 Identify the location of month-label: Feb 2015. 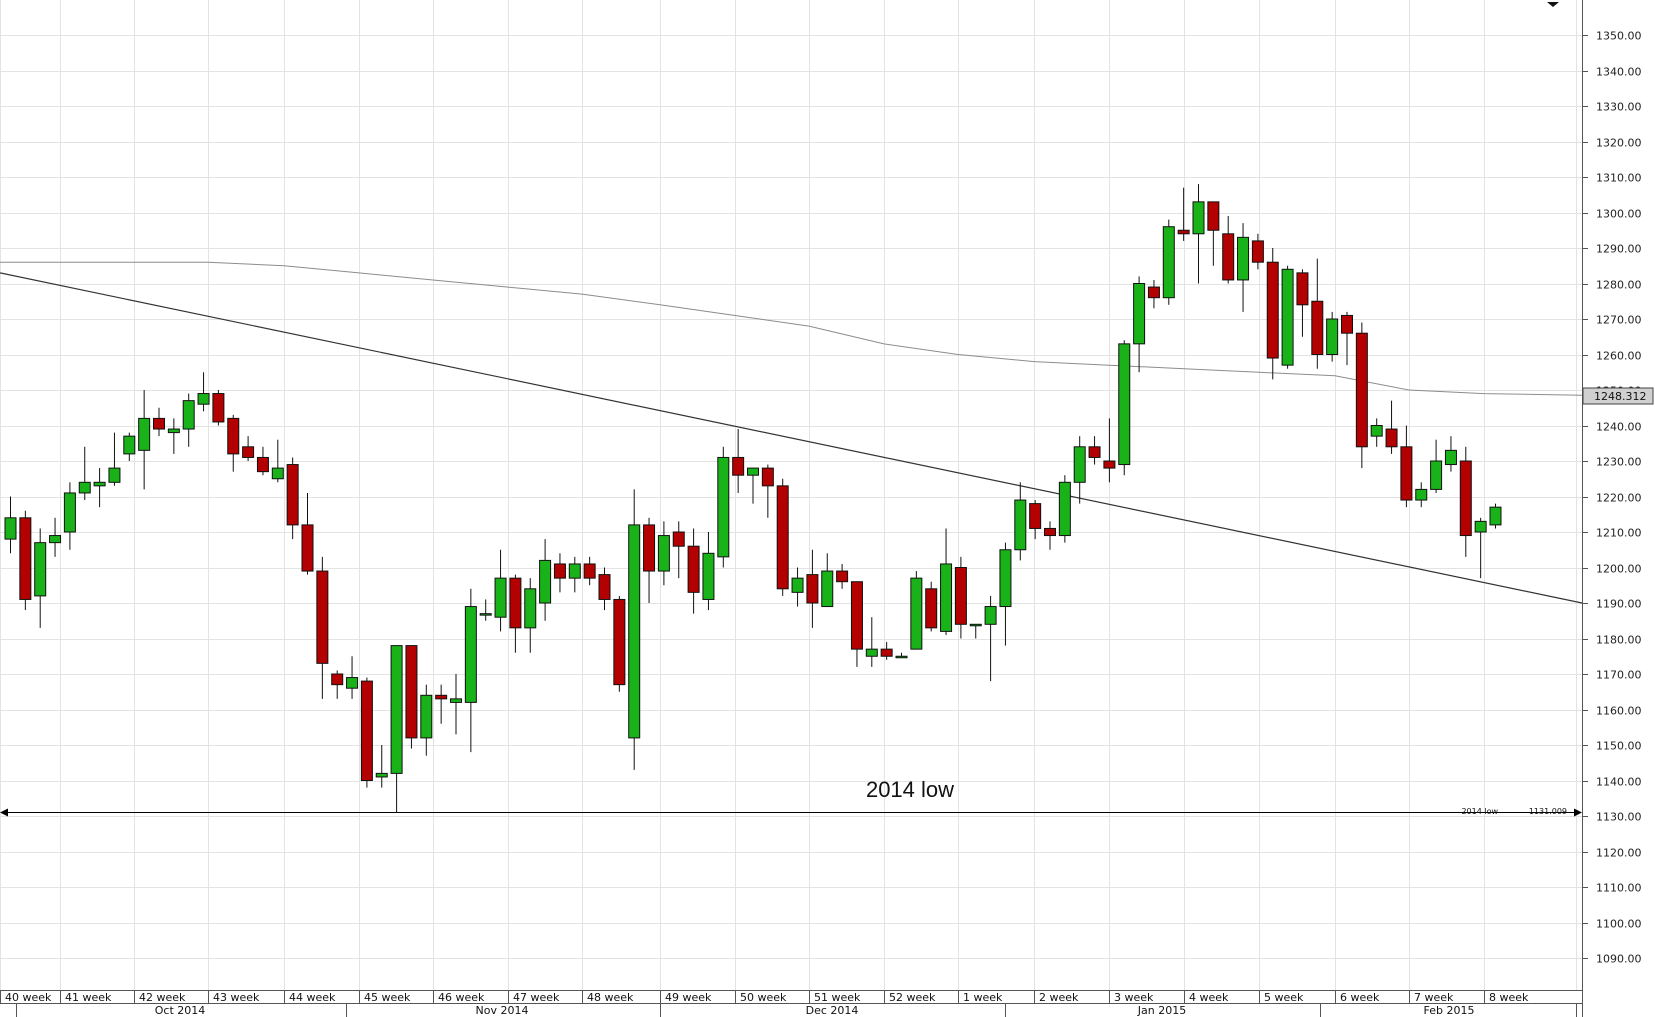
(1449, 1010).